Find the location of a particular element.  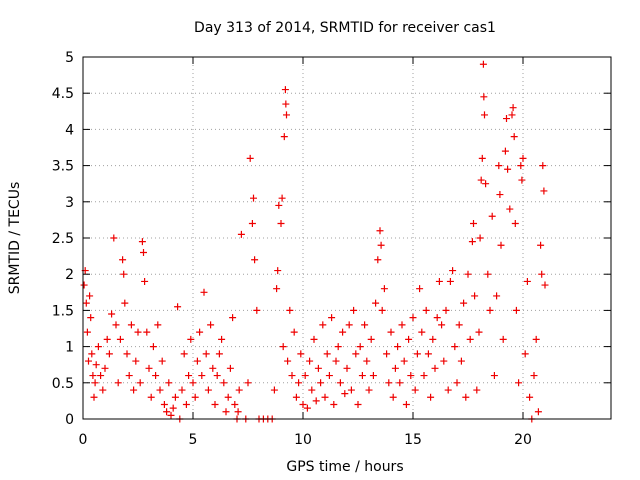

y-tick-label: 0.5 is located at coordinates (63, 384).